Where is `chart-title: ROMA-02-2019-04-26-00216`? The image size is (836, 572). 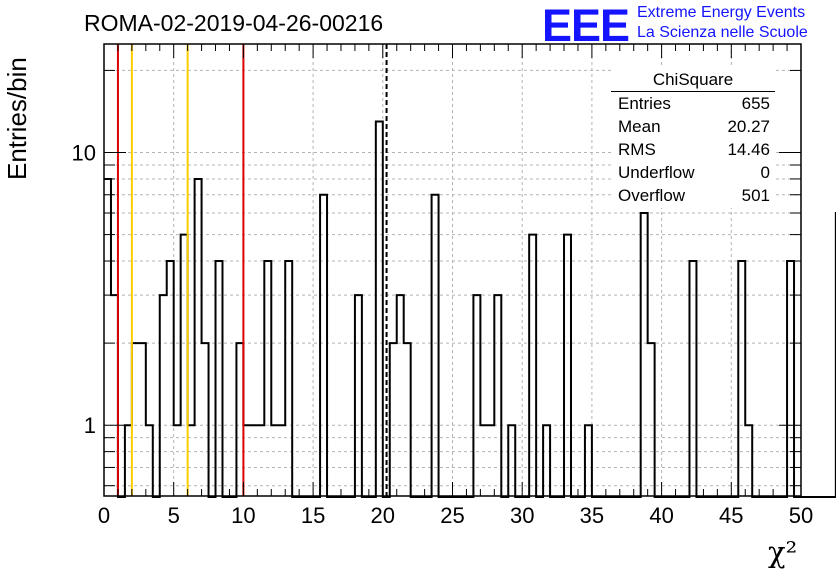 chart-title: ROMA-02-2019-04-26-00216 is located at coordinates (234, 23).